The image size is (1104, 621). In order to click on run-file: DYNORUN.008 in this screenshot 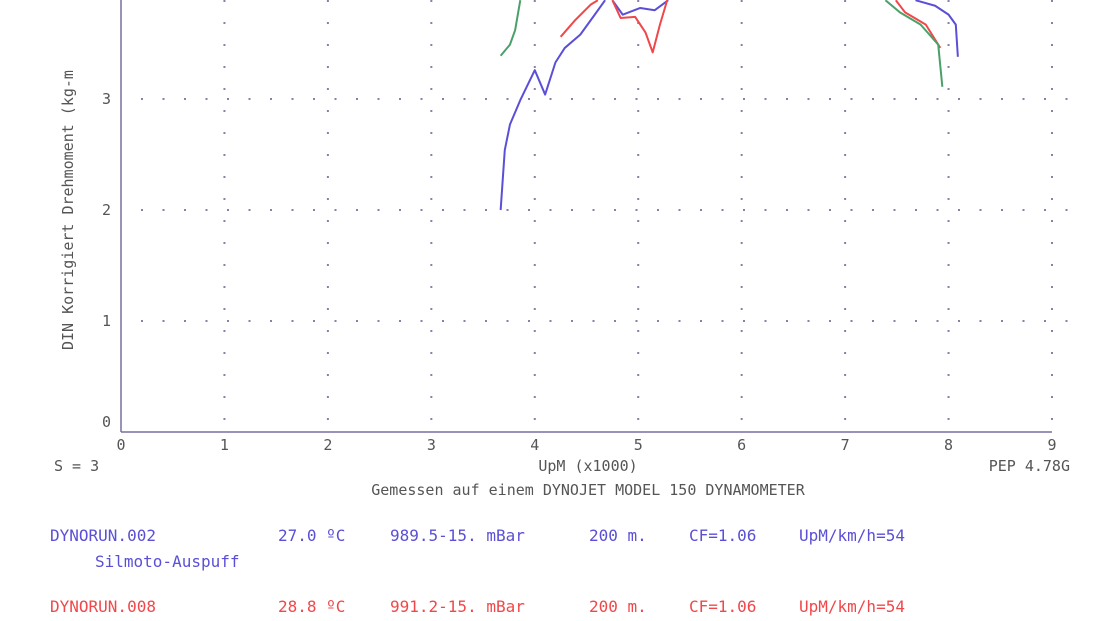, I will do `click(103, 606)`.